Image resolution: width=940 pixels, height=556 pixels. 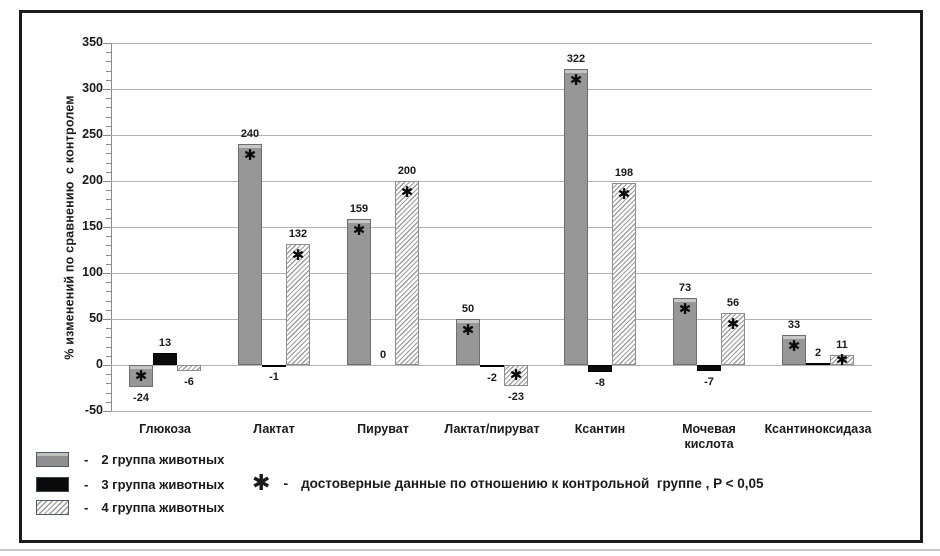 I want to click on legend-item-group2: - 2 группа животных, so click(x=130, y=459).